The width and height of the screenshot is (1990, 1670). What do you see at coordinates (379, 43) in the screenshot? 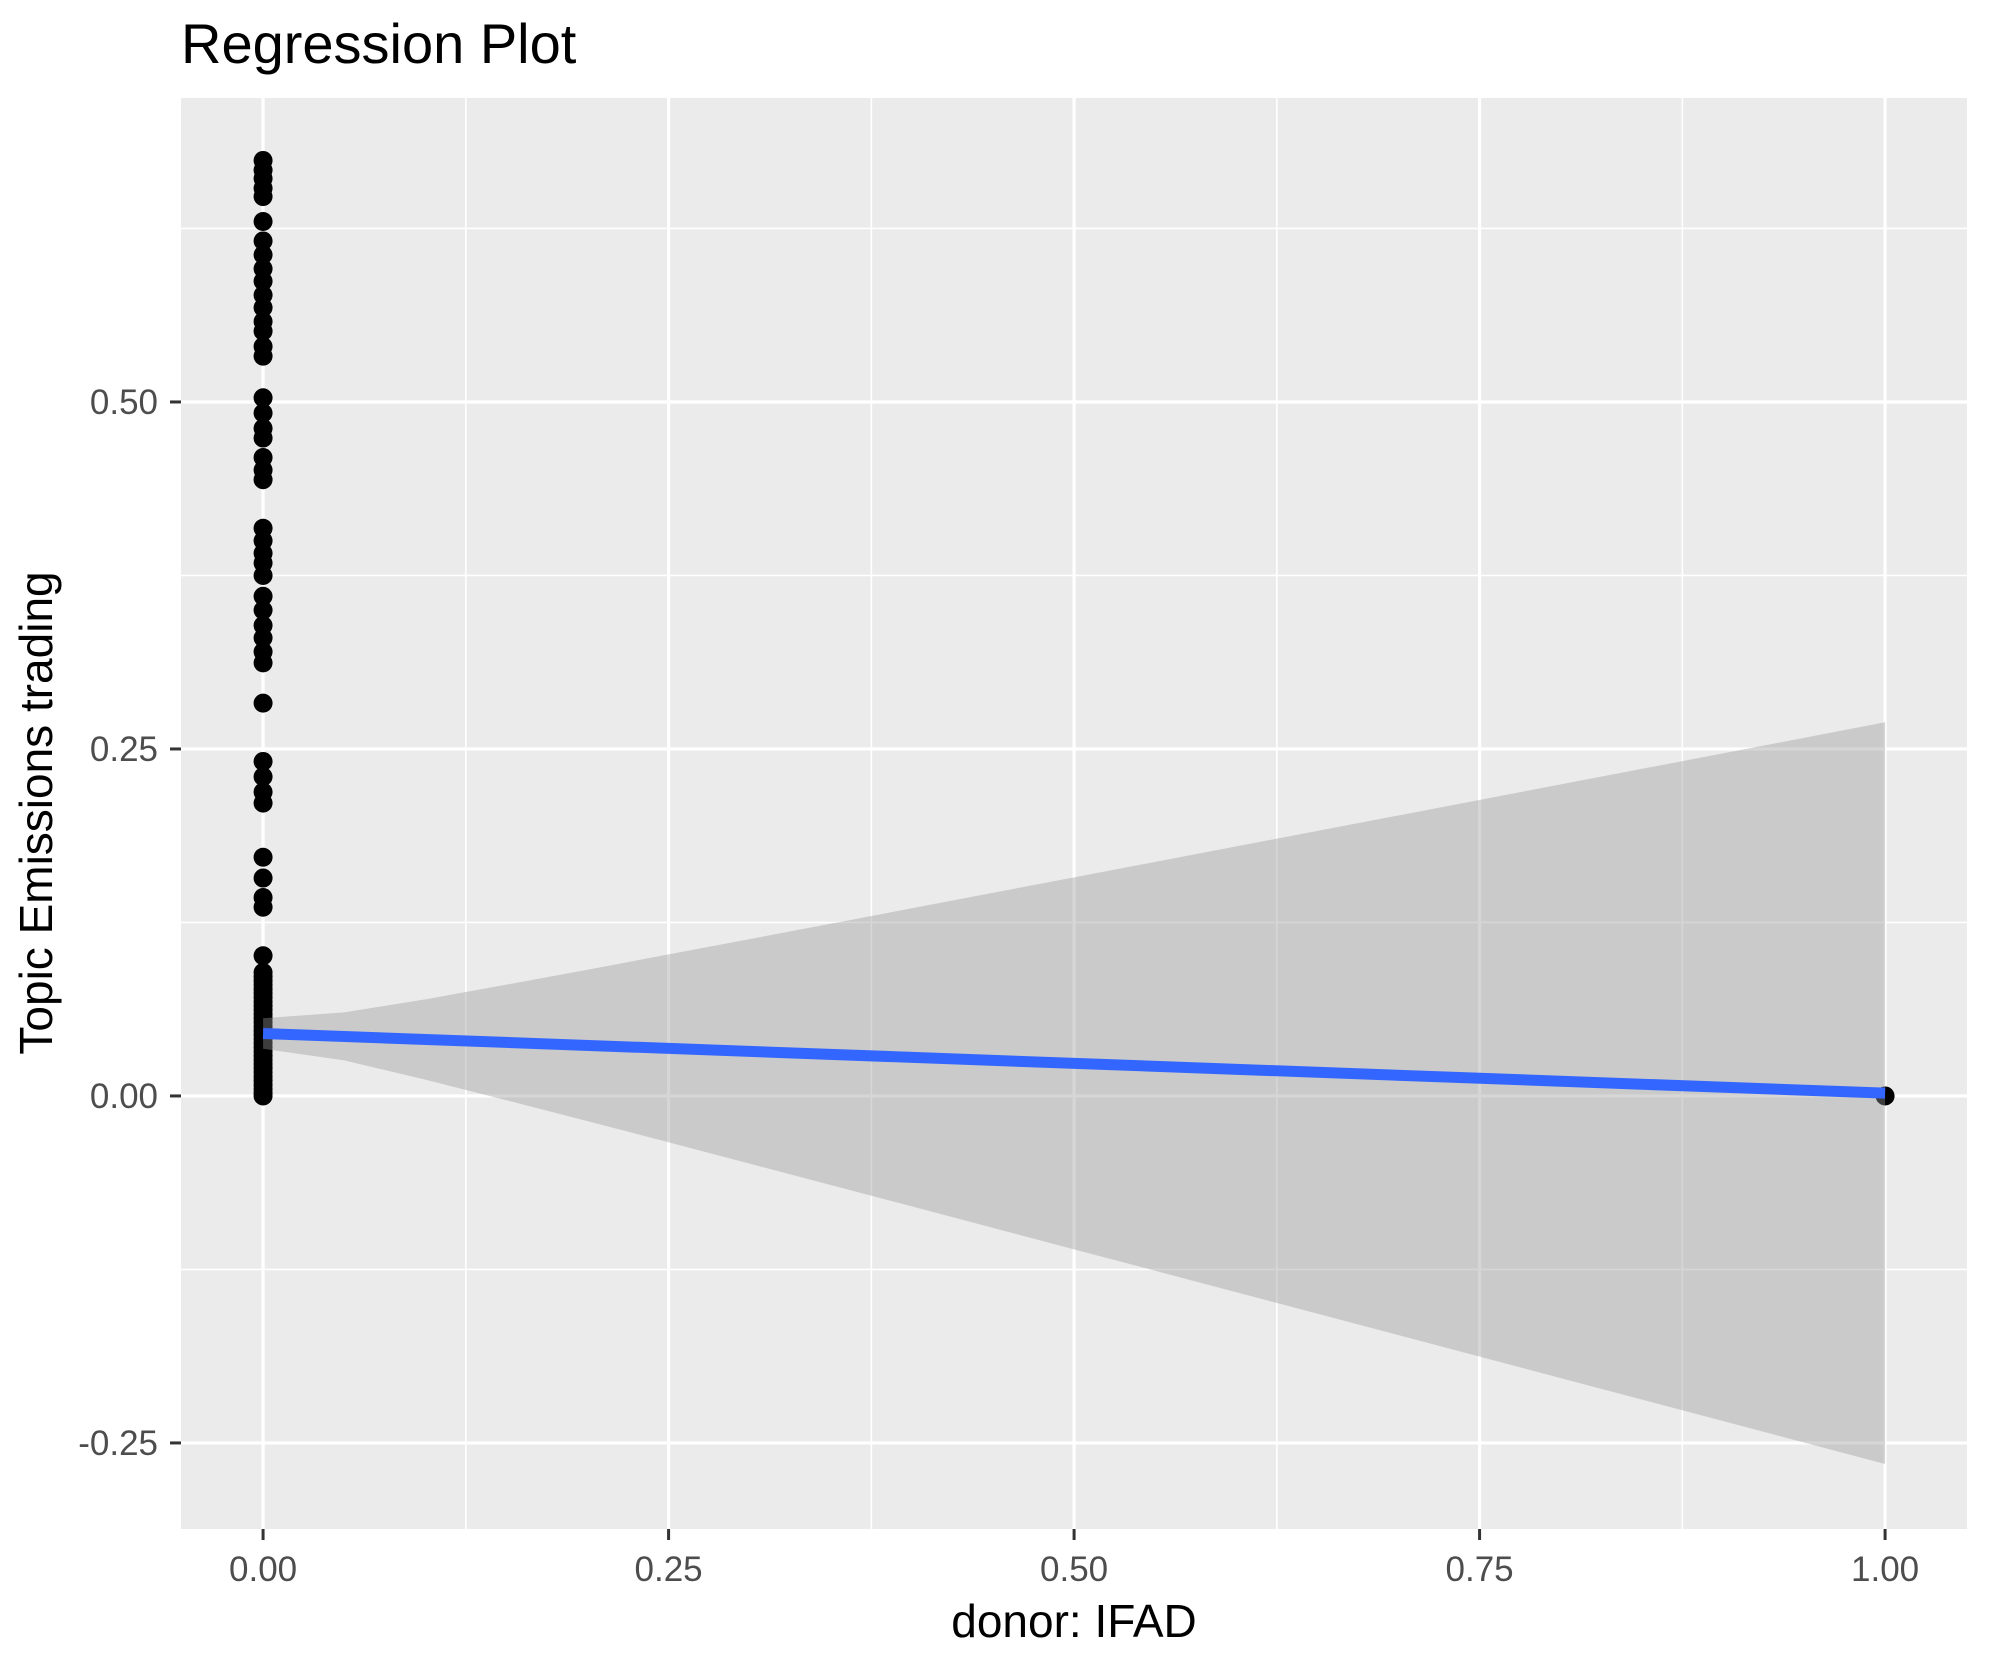
I see `plot-title: Regression Plot` at bounding box center [379, 43].